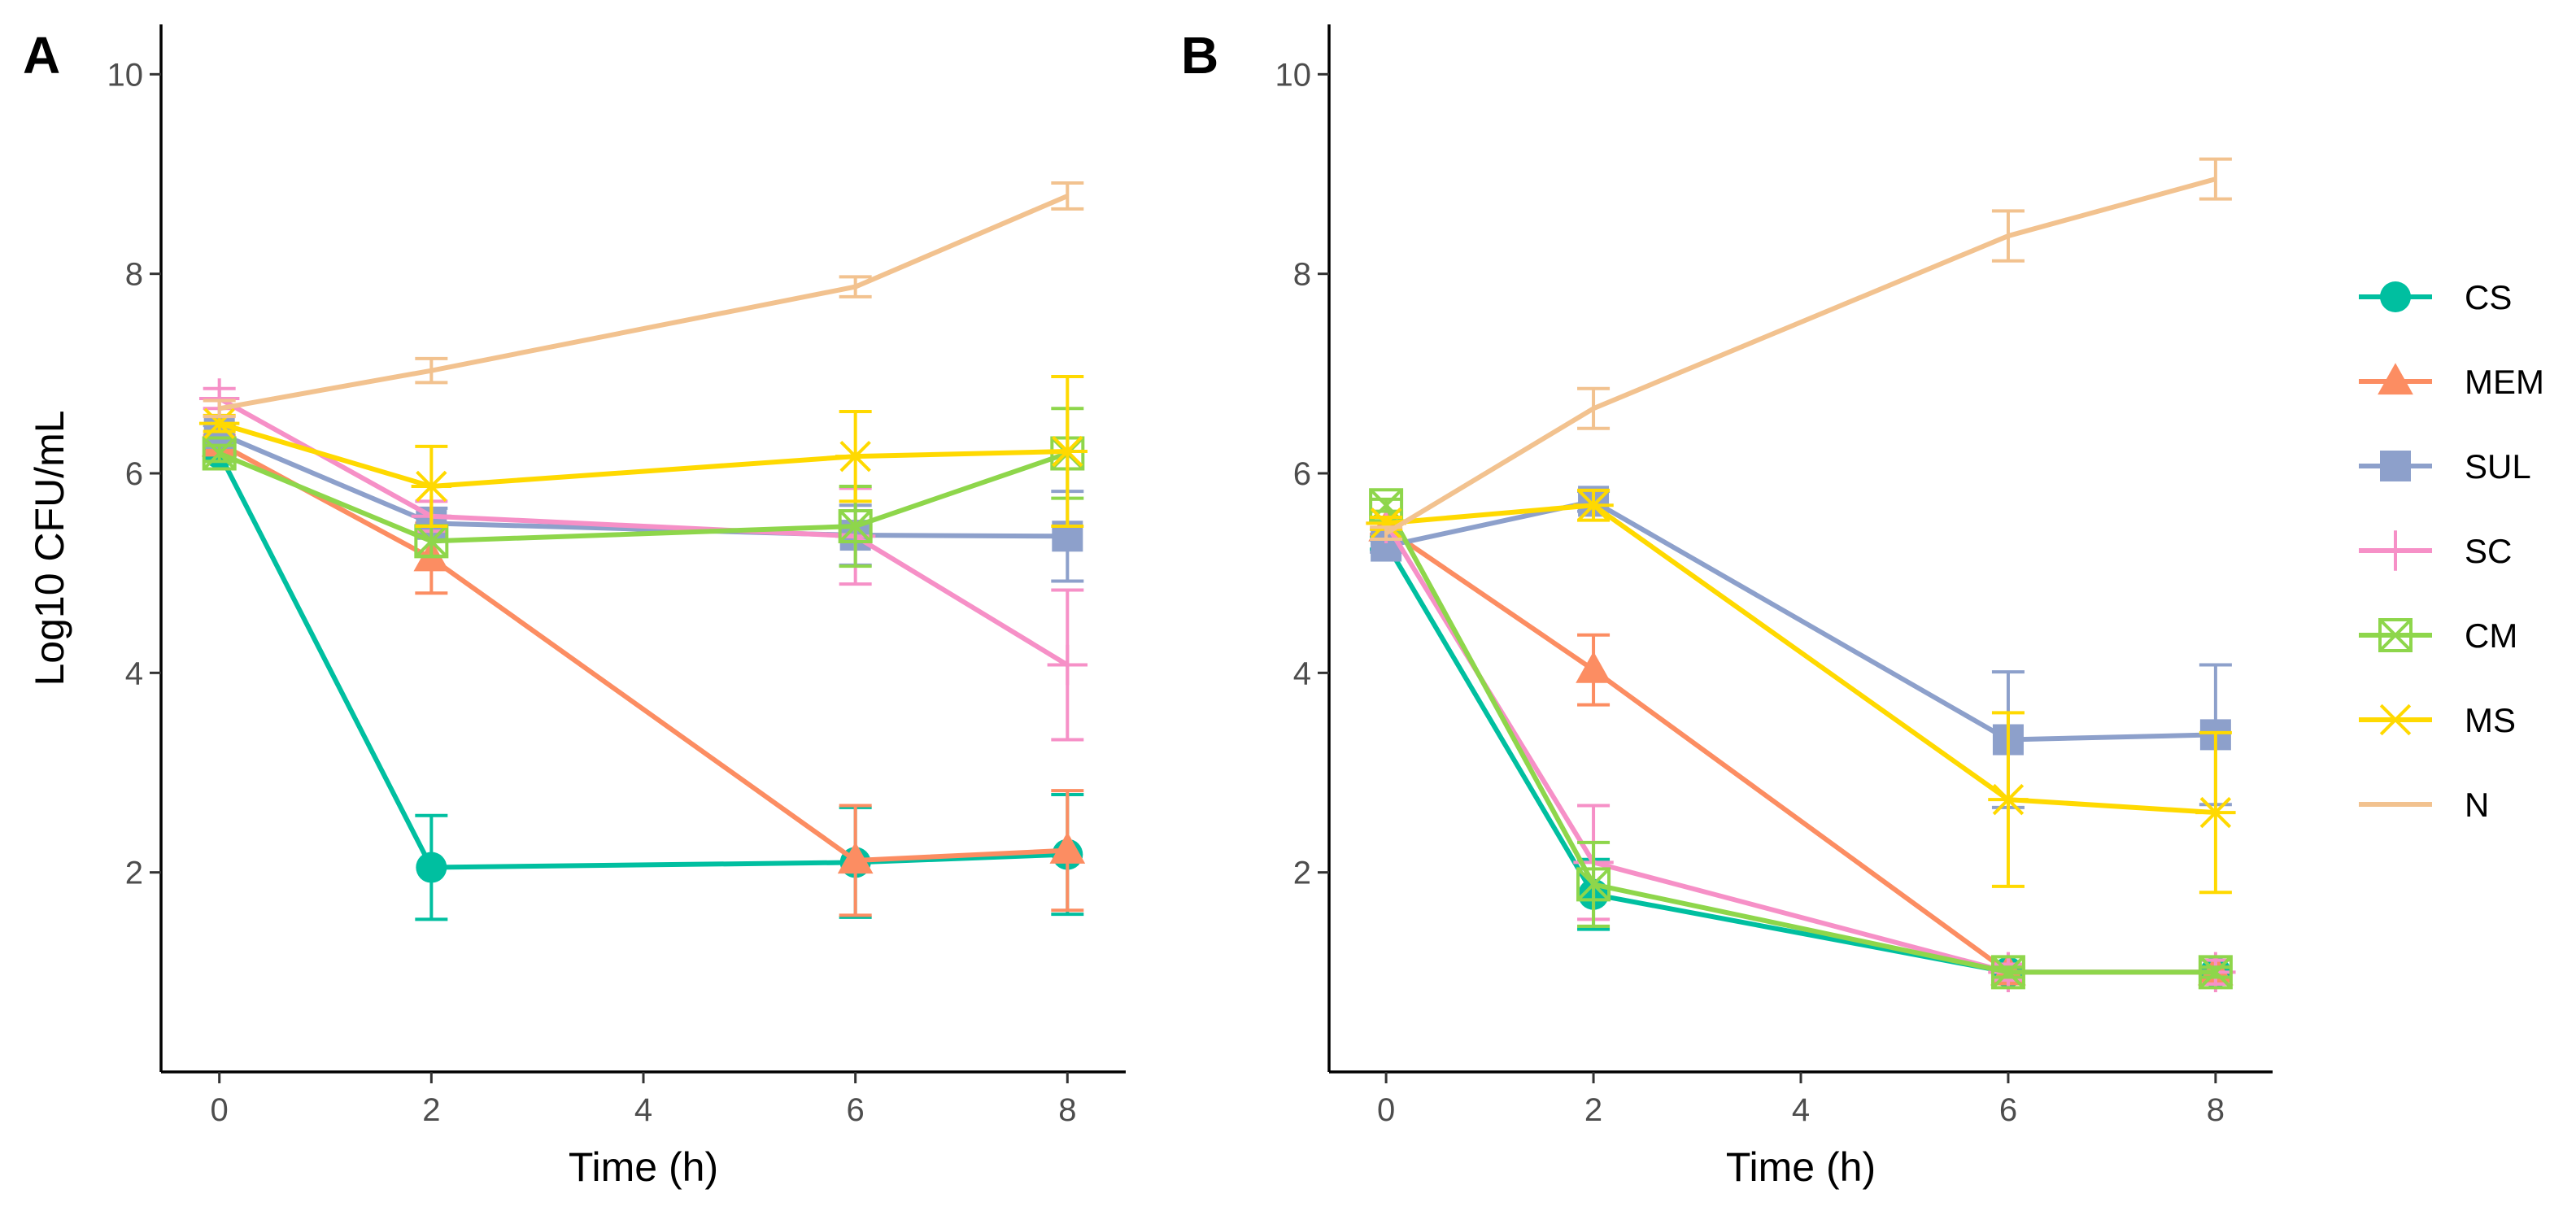  What do you see at coordinates (2477, 805) in the screenshot?
I see `legend-label: N` at bounding box center [2477, 805].